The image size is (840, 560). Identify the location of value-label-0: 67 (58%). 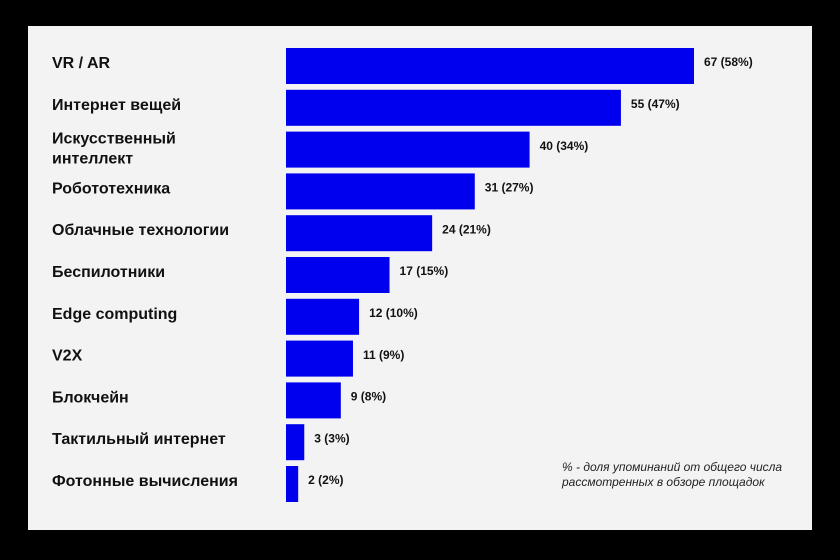
(728, 62).